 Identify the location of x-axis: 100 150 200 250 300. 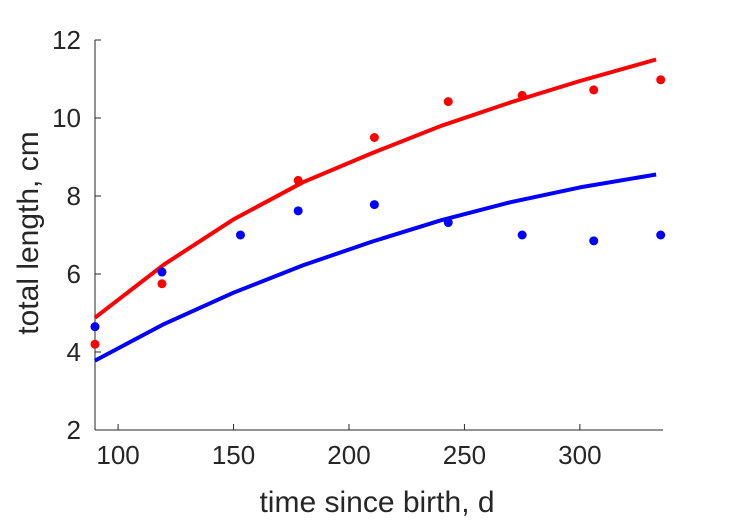
(379, 447).